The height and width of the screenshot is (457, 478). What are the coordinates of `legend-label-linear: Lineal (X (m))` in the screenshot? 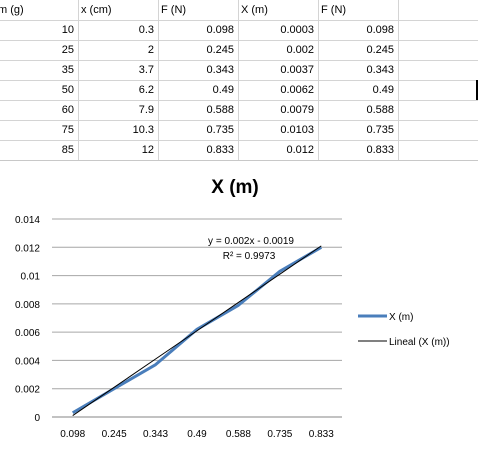 It's located at (419, 342).